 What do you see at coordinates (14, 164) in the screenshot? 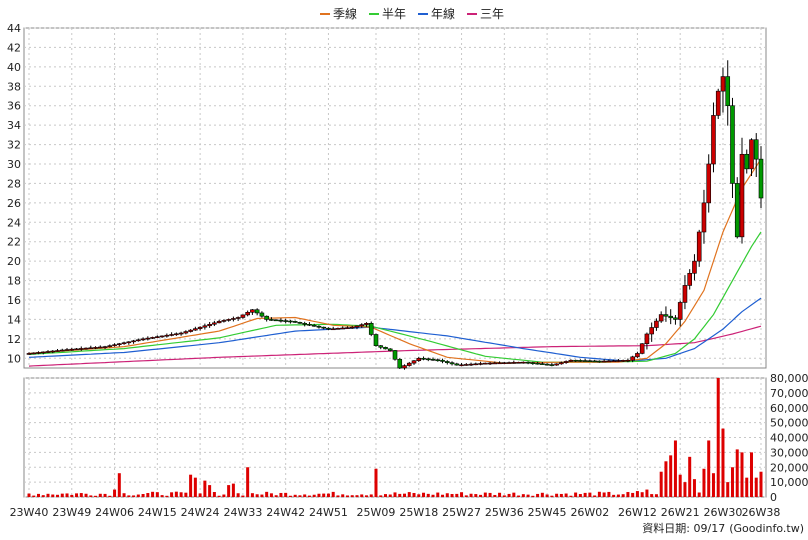
I see `price-tick-label: 30` at bounding box center [14, 164].